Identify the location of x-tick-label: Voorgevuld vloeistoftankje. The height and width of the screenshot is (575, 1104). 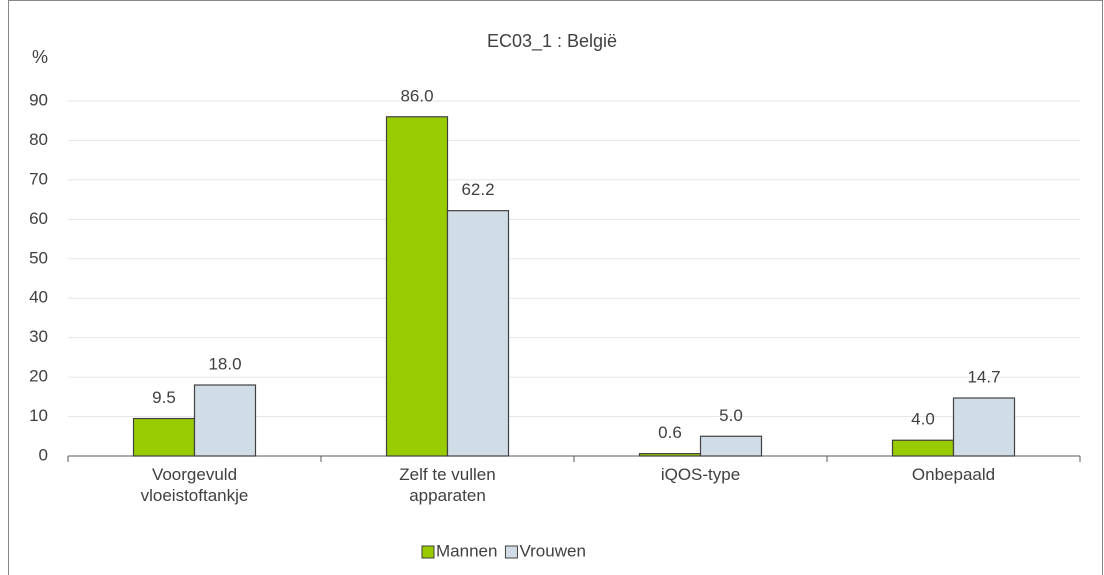
(194, 485).